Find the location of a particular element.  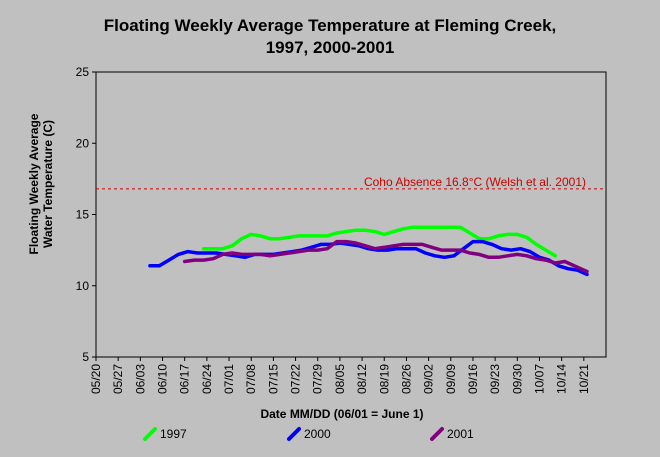

legend-swatch-1997 is located at coordinates (150, 434).